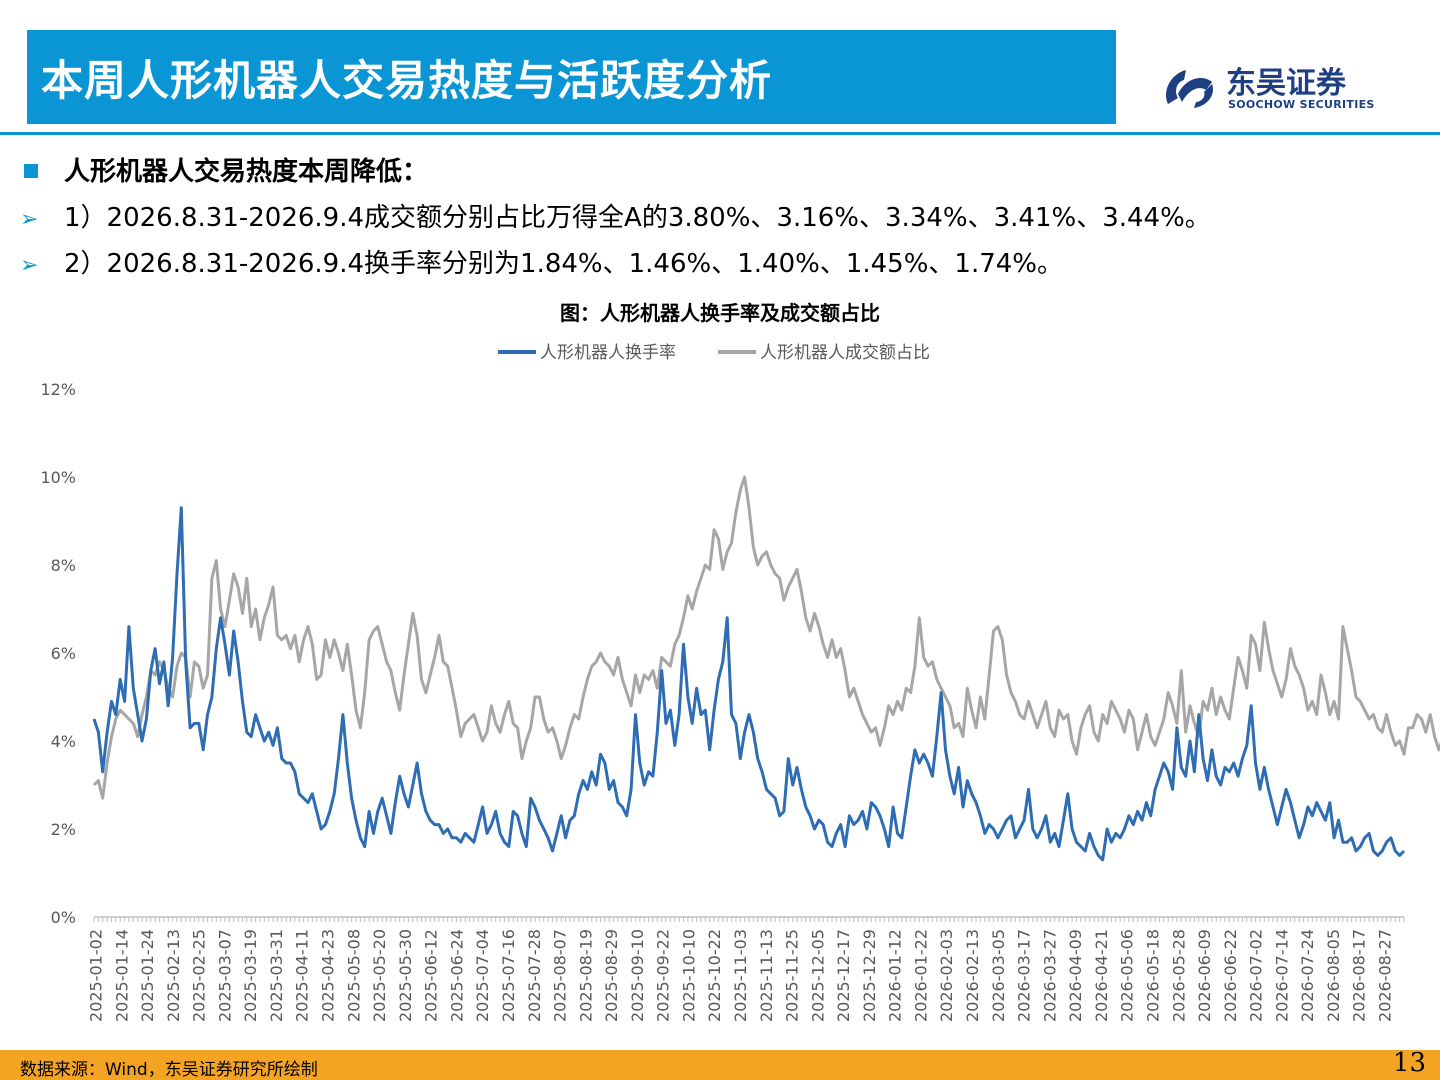  What do you see at coordinates (1230, 975) in the screenshot?
I see `x-tick-label: 2026-06-22` at bounding box center [1230, 975].